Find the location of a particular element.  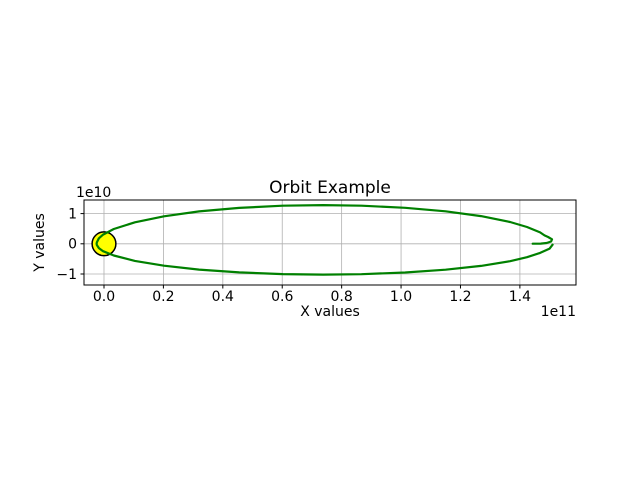

y-tick-label: 1 is located at coordinates (72, 214).